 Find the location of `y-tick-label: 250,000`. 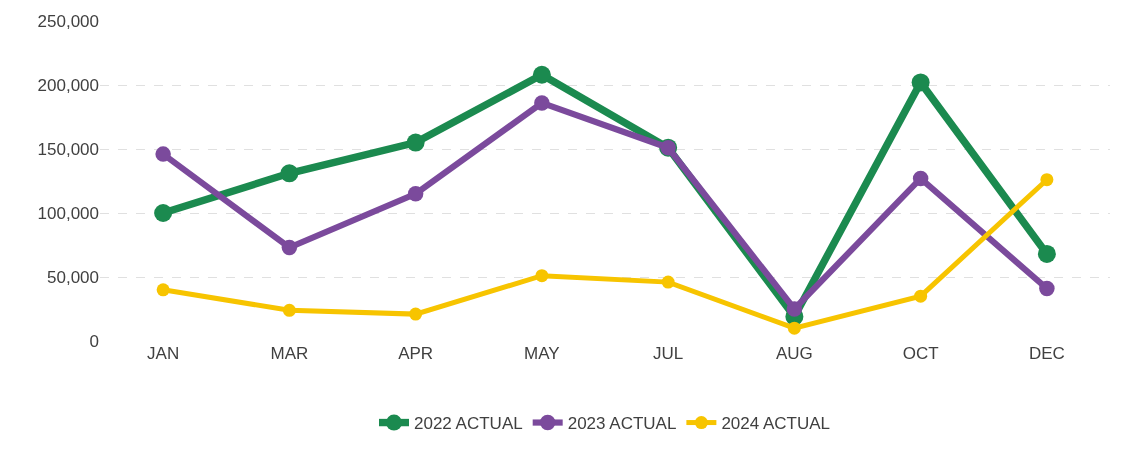

y-tick-label: 250,000 is located at coordinates (68, 21).